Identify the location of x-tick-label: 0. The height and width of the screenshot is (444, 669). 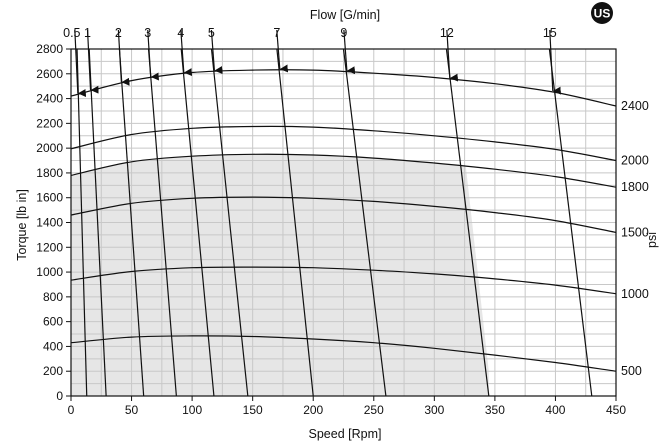
(71, 410).